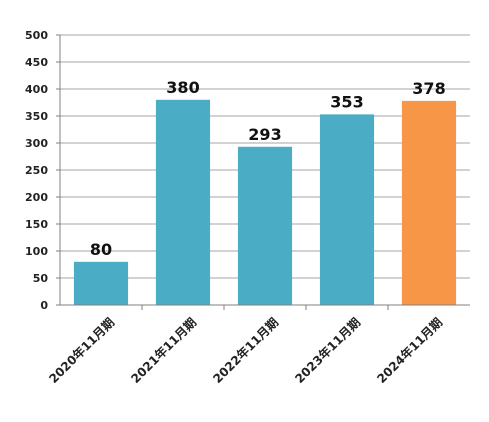 This screenshot has width=489, height=422. I want to click on y-tick-label: 400, so click(36, 89).